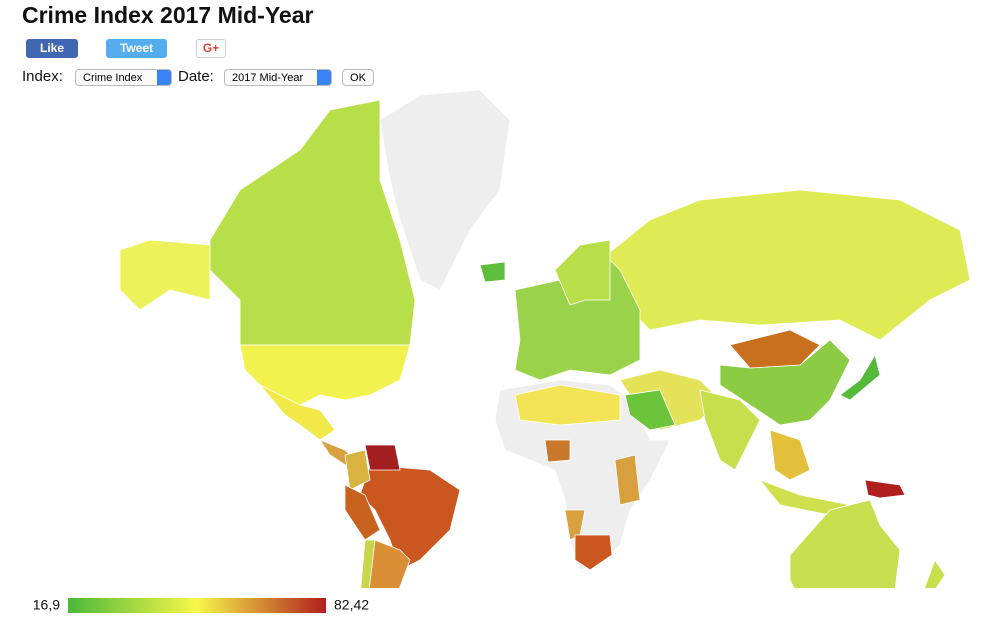 The height and width of the screenshot is (632, 1000). I want to click on like-button: Like, so click(52, 48).